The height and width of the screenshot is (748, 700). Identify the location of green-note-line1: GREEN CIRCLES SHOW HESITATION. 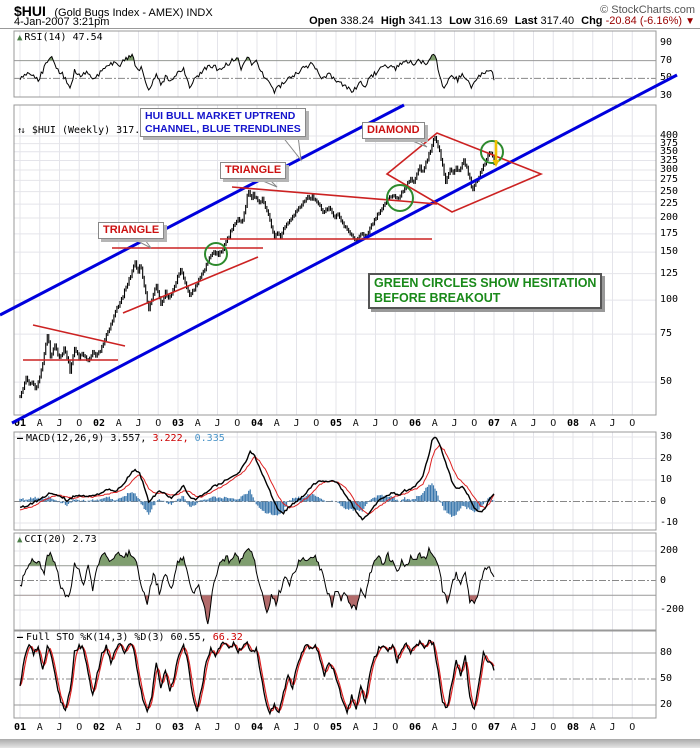
(485, 283).